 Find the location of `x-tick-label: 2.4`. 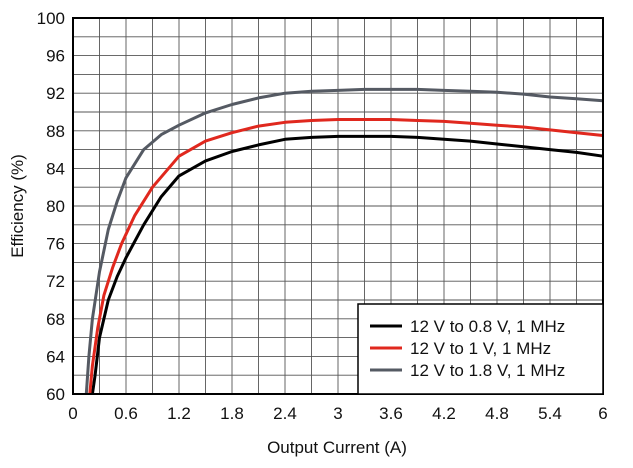

x-tick-label: 2.4 is located at coordinates (285, 413).